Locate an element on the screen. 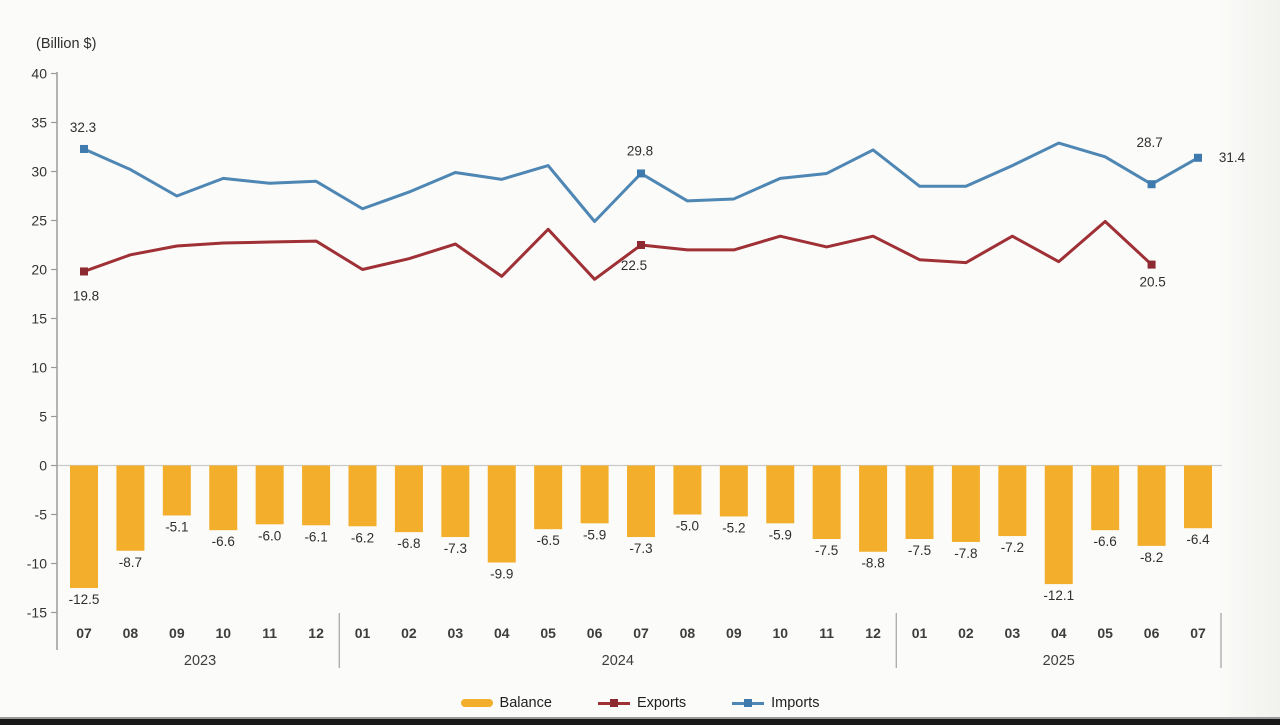  x-year-label: 2025 is located at coordinates (1059, 661).